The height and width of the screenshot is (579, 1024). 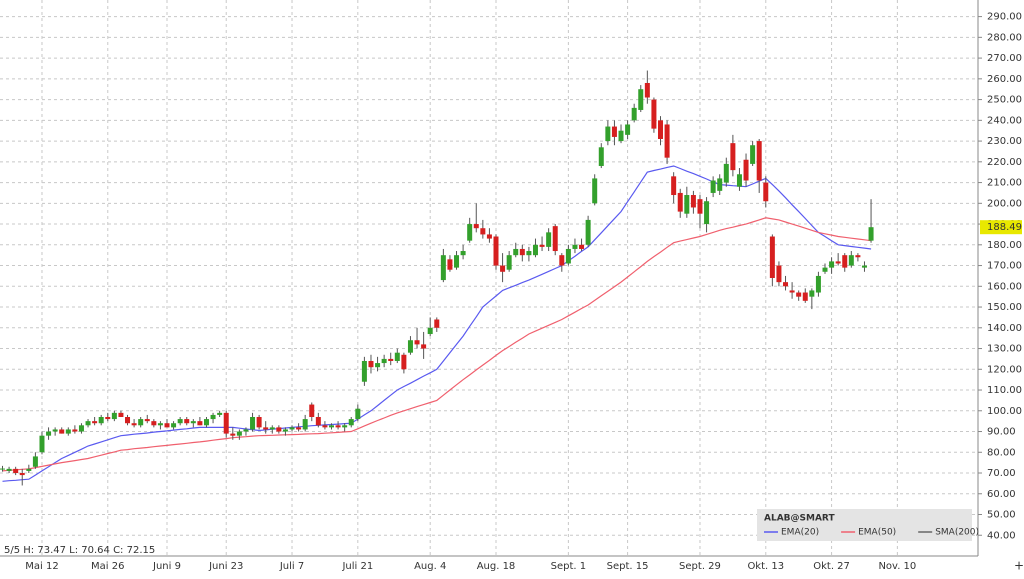 What do you see at coordinates (1004, 120) in the screenshot?
I see `y-tick-label: 240.00` at bounding box center [1004, 120].